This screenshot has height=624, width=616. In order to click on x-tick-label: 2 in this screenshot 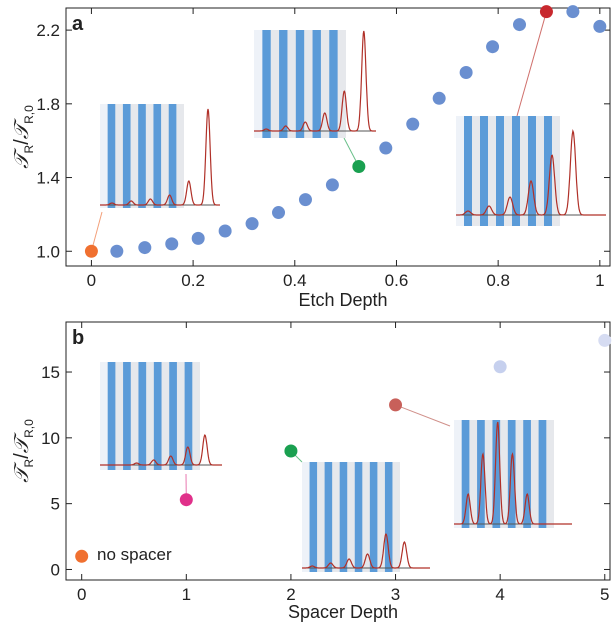, I will do `click(290, 594)`.